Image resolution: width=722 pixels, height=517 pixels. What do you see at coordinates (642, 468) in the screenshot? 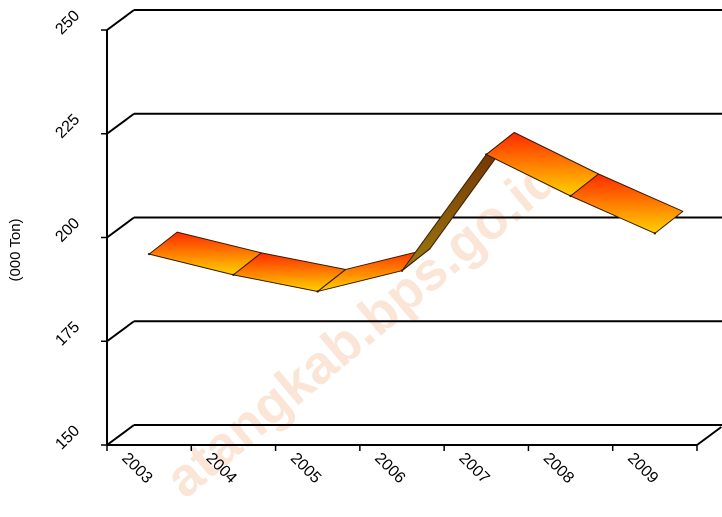
I see `x-tick-label: 2009` at bounding box center [642, 468].